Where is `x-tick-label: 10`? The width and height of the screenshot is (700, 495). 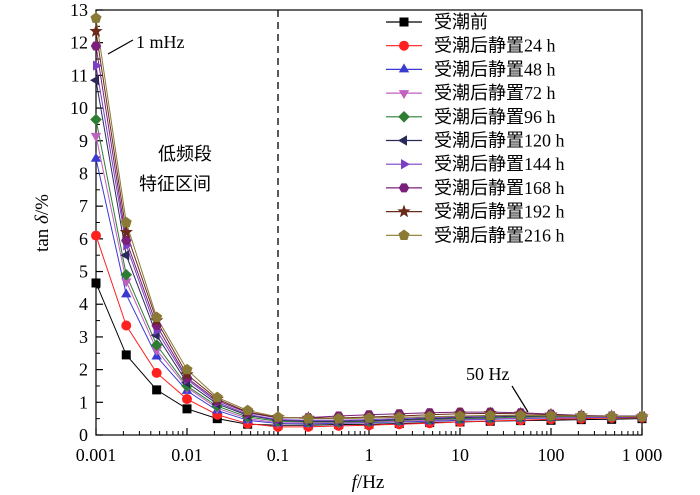 x-tick-label: 10 is located at coordinates (460, 455).